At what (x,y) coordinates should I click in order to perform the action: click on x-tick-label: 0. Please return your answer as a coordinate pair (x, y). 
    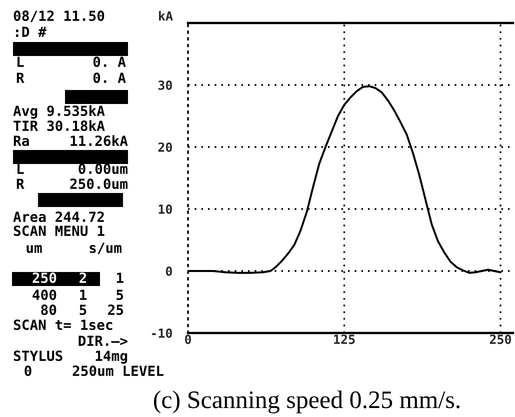
    Looking at the image, I should click on (188, 339).